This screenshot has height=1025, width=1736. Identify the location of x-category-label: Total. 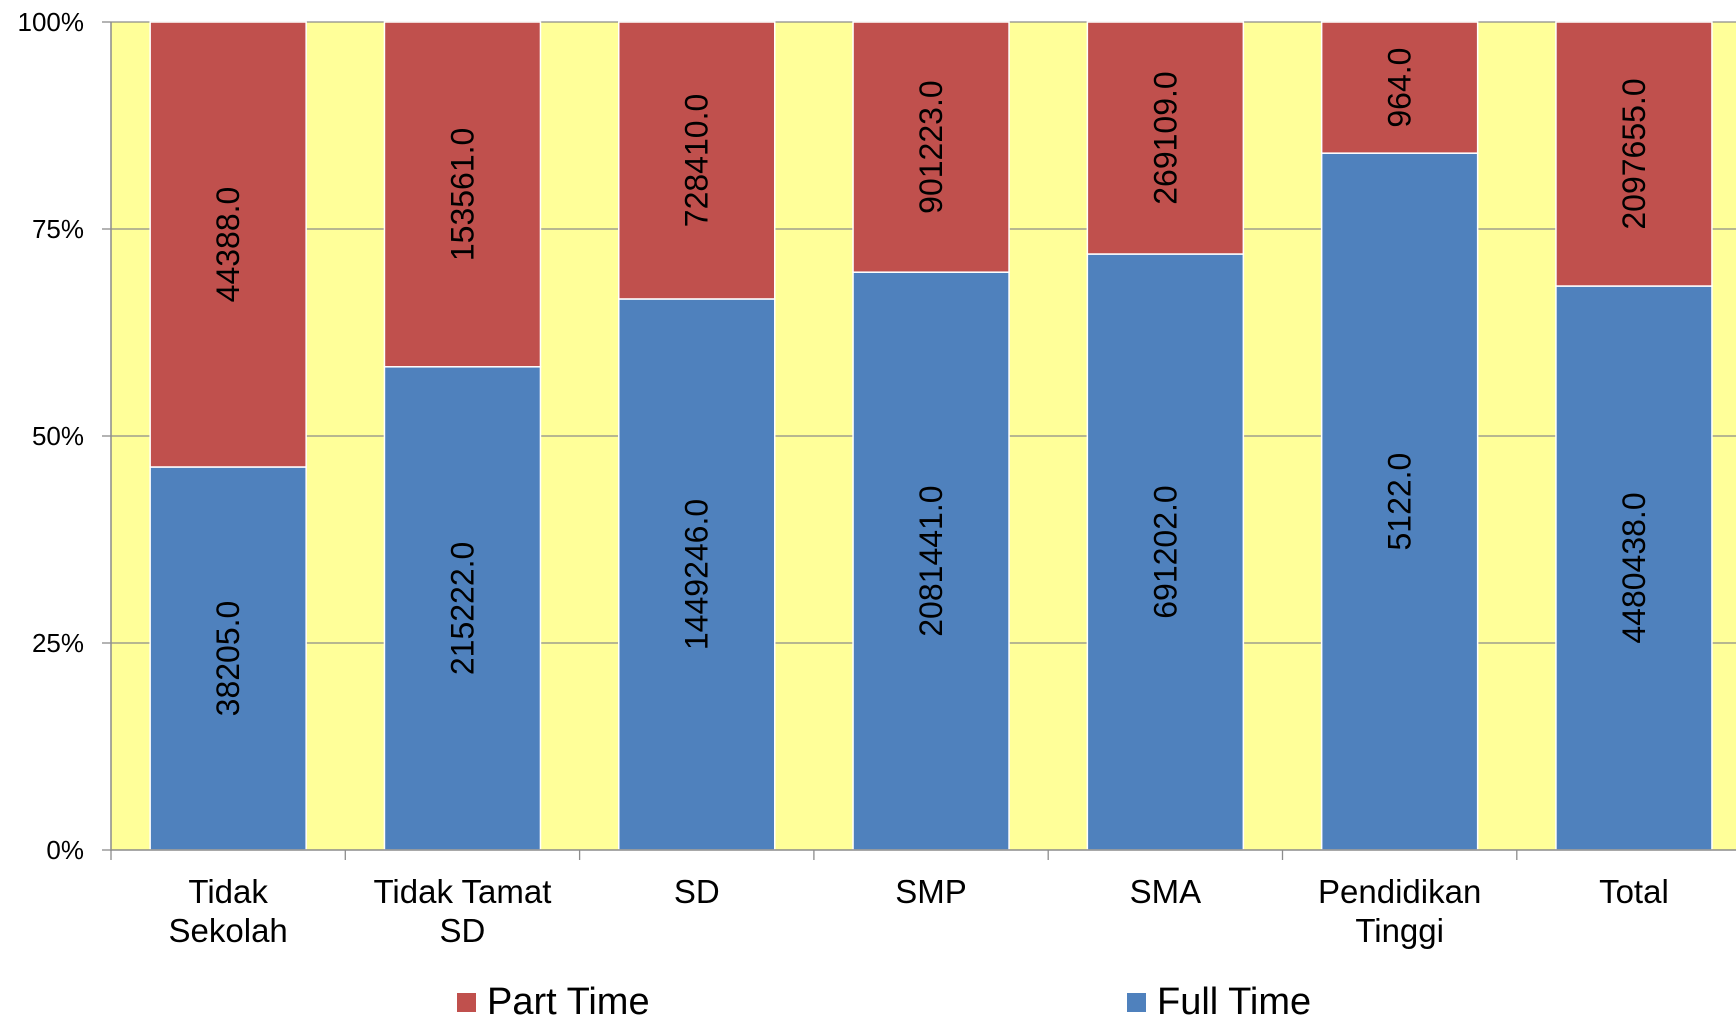
(1634, 891).